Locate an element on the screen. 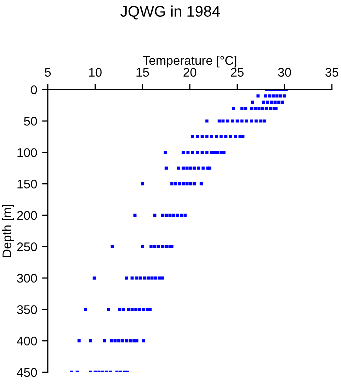 The width and height of the screenshot is (341, 384). y-tick-label: 300 is located at coordinates (27, 278).